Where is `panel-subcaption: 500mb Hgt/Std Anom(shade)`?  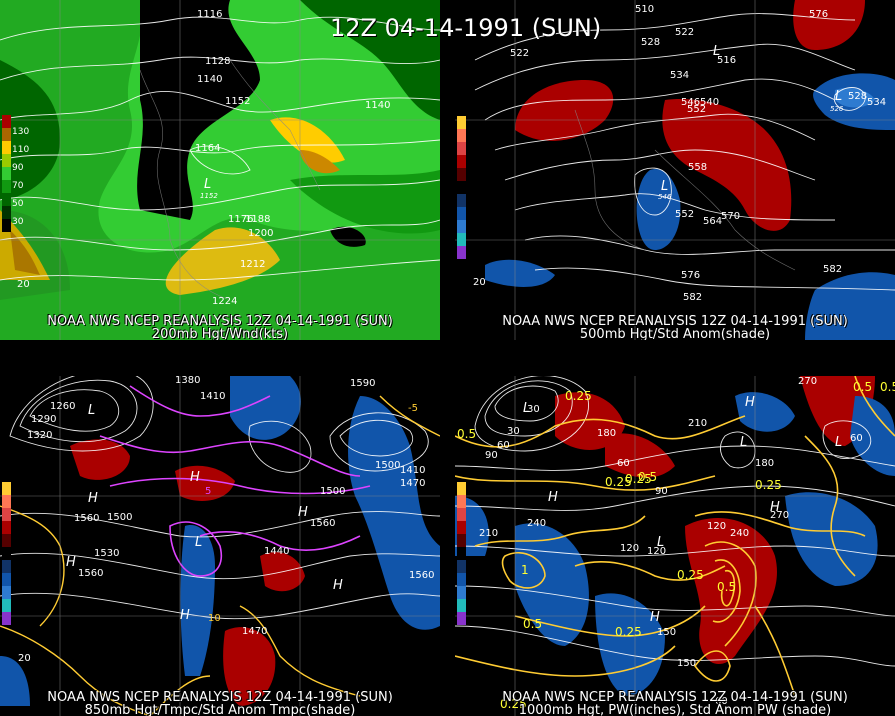 panel-subcaption: 500mb Hgt/Std Anom(shade) is located at coordinates (675, 333).